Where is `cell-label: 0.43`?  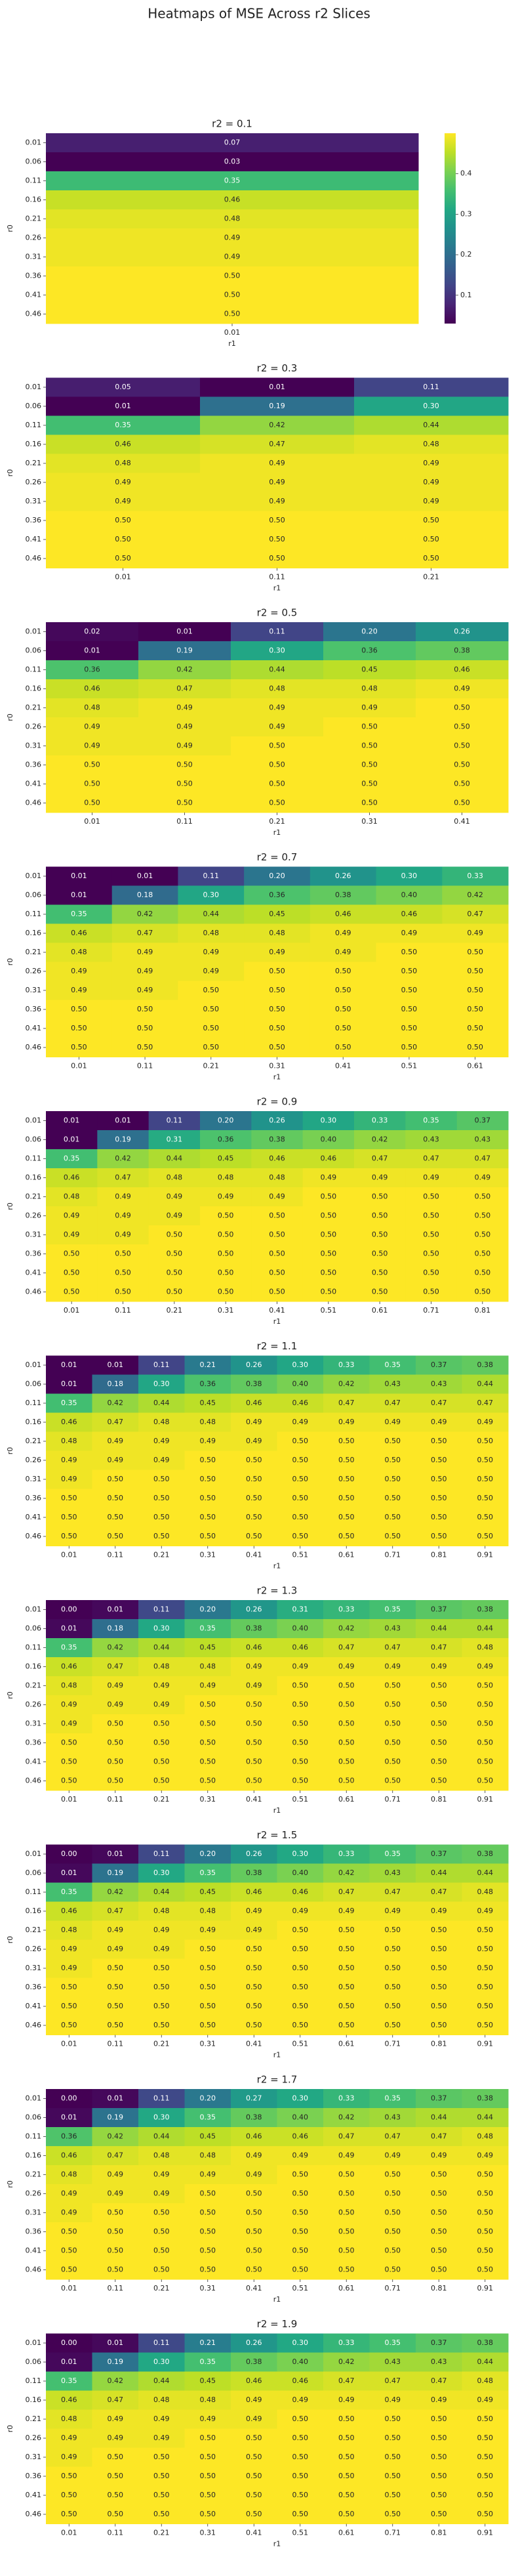
cell-label: 0.43 is located at coordinates (393, 1384).